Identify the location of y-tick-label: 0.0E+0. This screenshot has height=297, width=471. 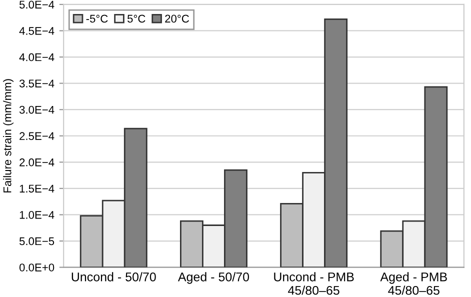
(36, 268).